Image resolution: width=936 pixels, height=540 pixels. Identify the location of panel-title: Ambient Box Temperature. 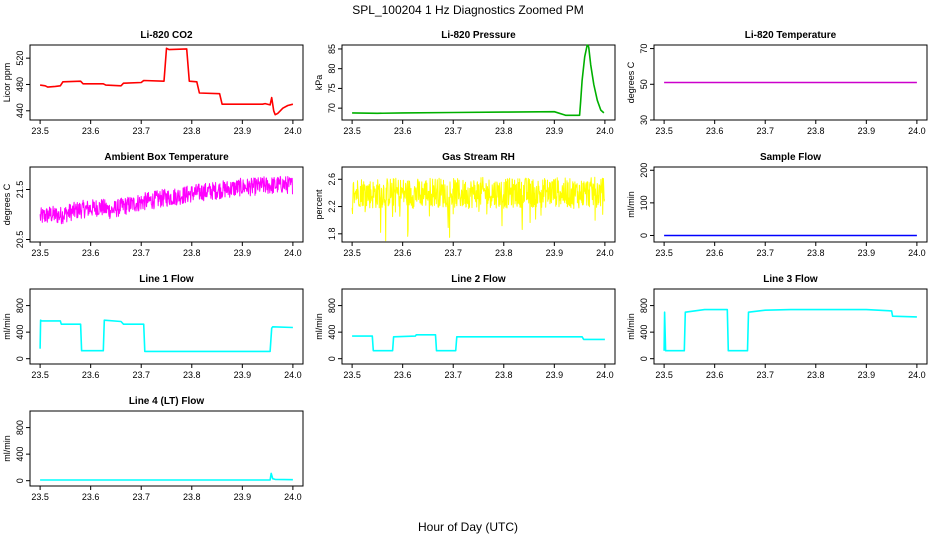
(166, 157).